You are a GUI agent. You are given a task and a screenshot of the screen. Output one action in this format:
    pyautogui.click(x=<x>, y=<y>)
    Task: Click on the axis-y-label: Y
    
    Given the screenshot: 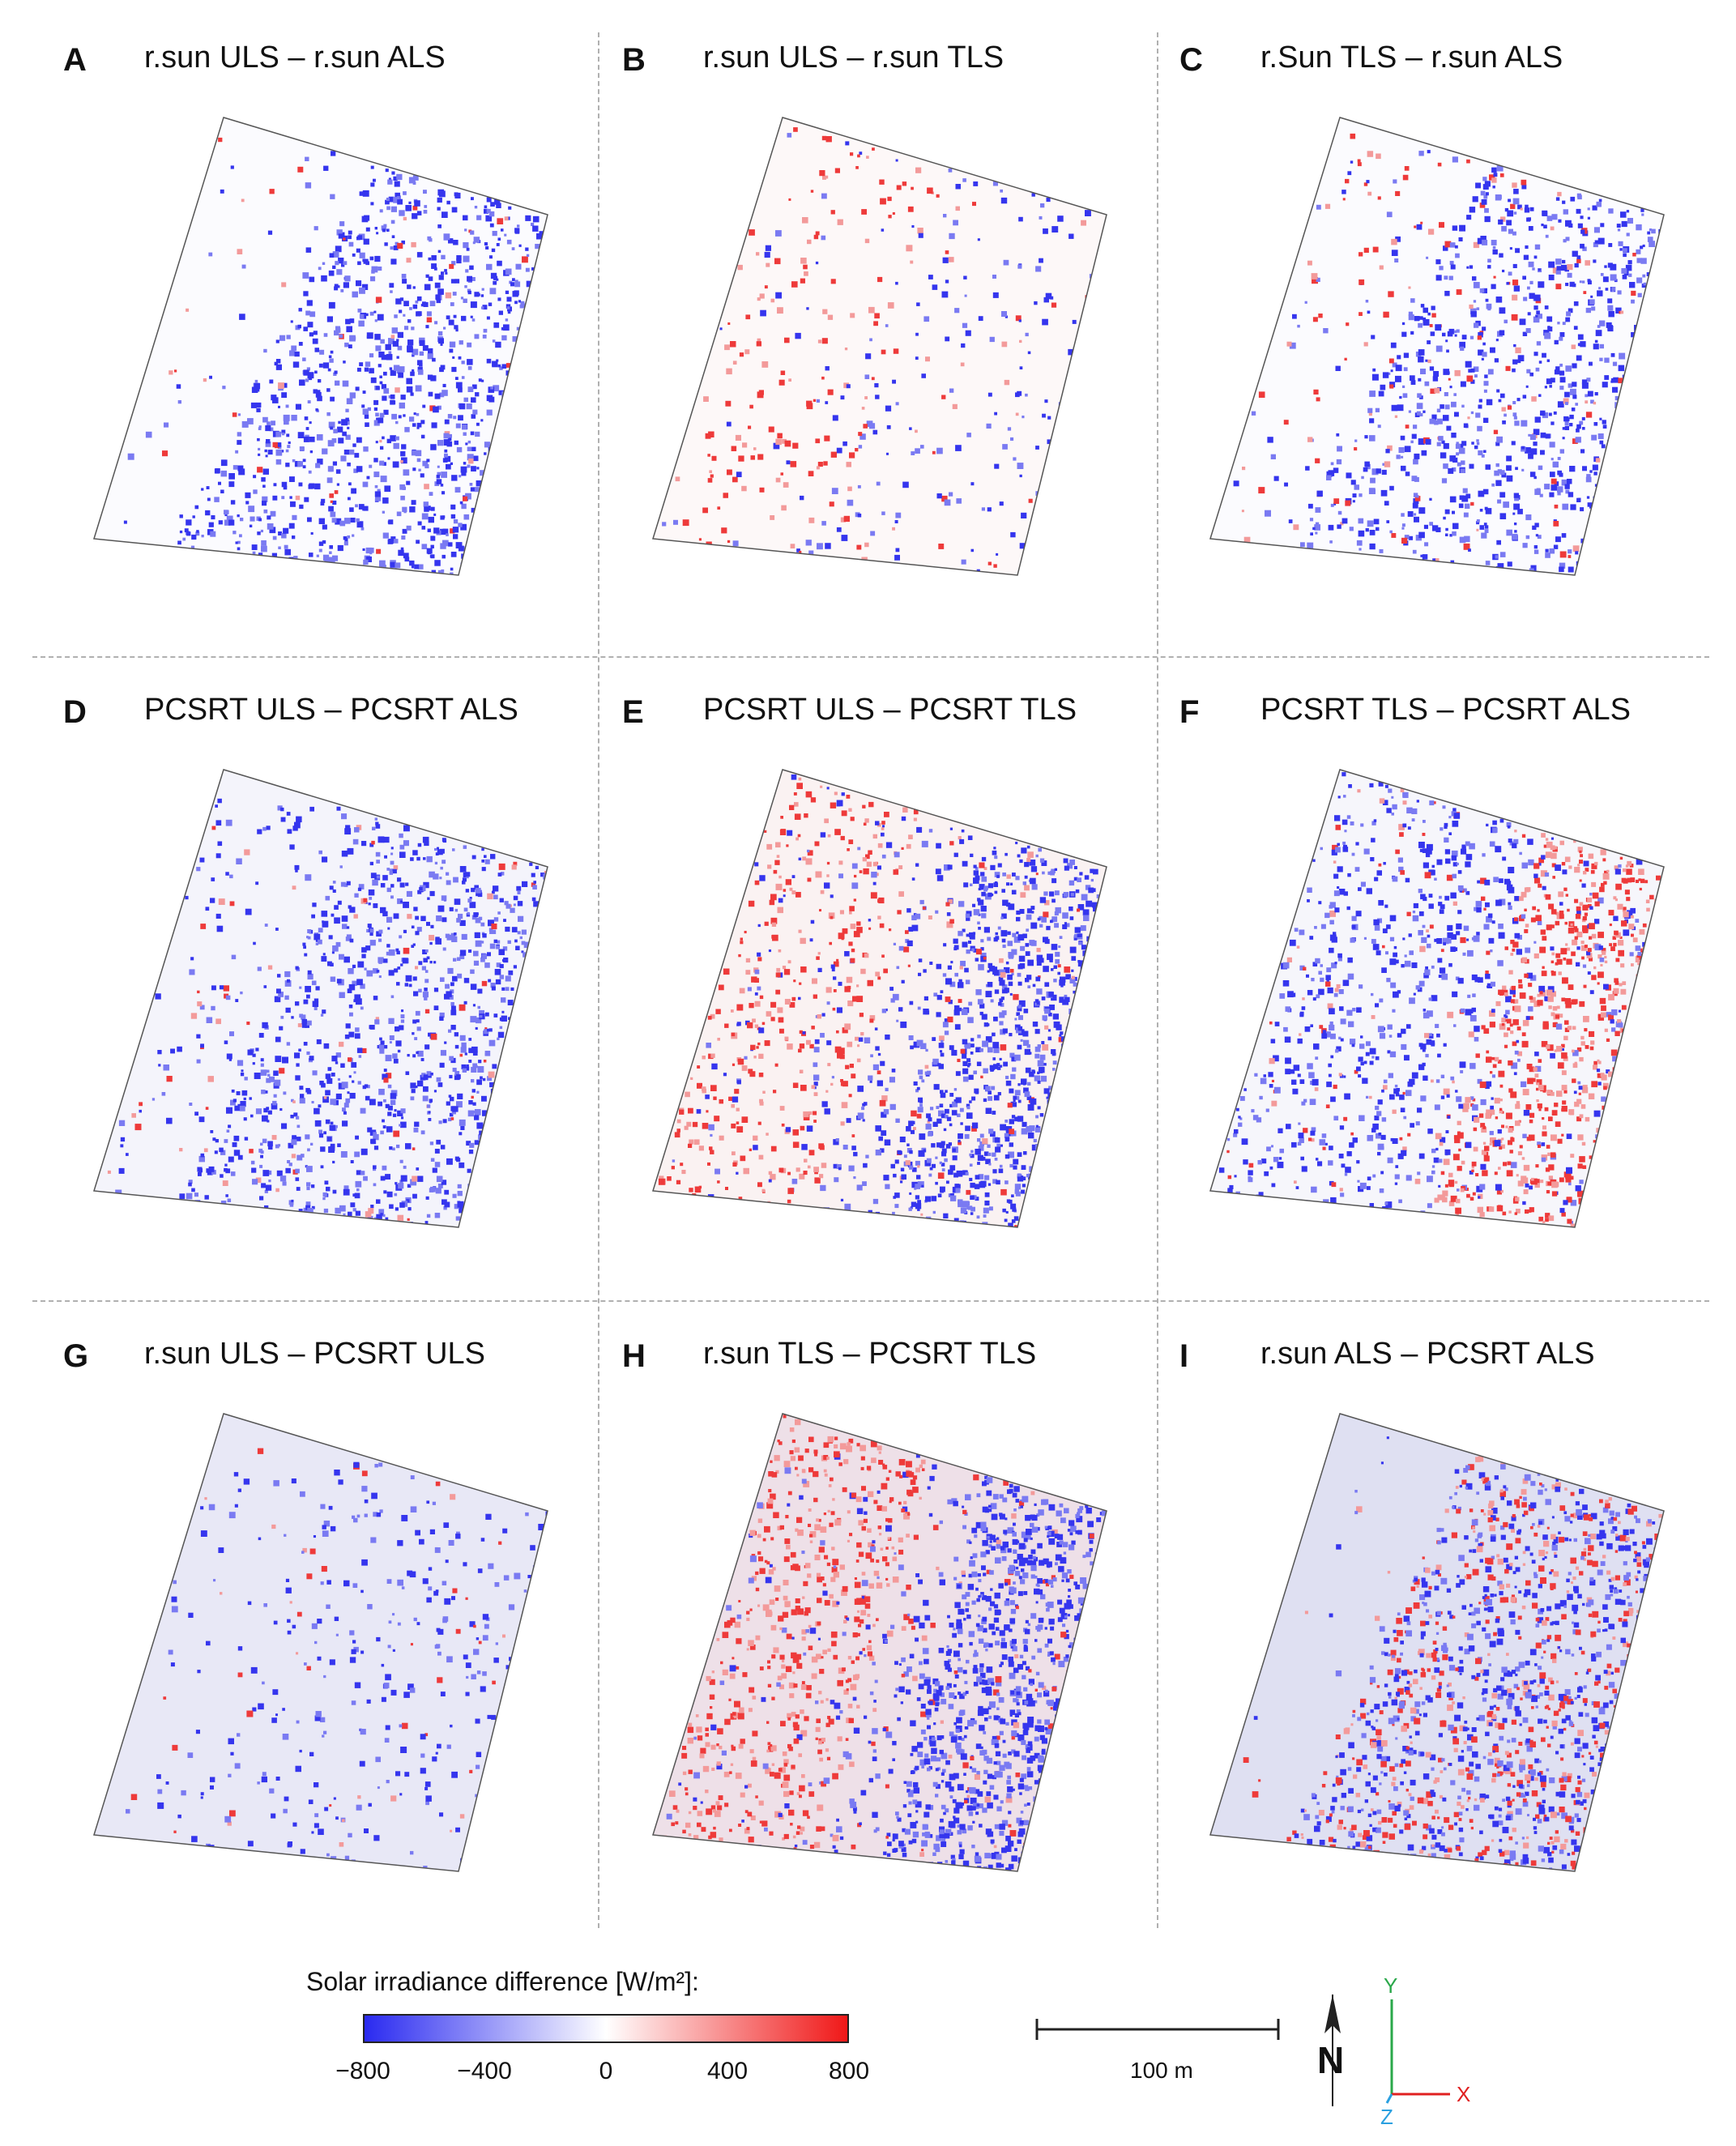 What is the action you would take?
    pyautogui.click(x=1391, y=1985)
    